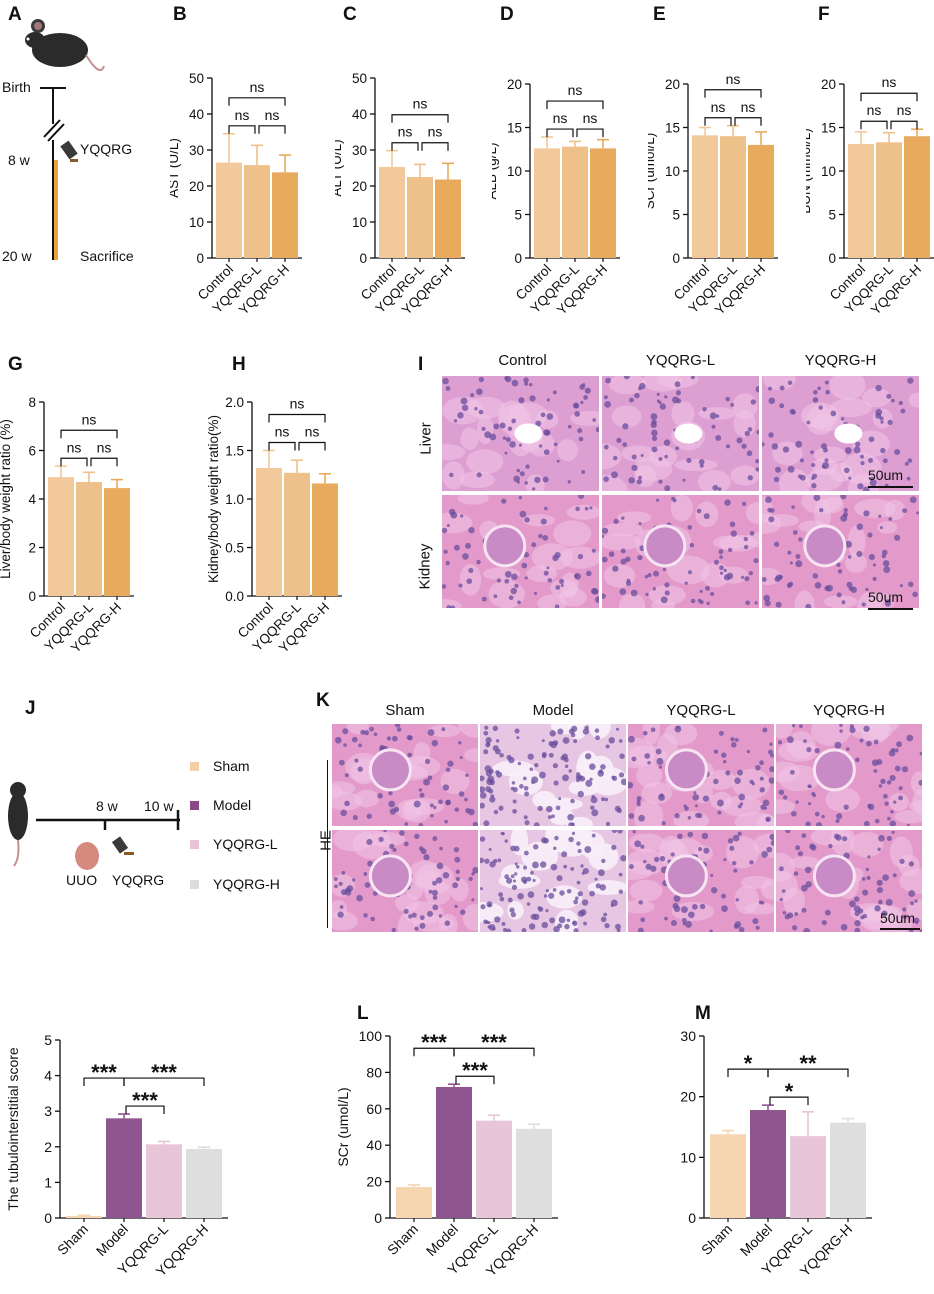 This screenshot has width=934, height=1294. What do you see at coordinates (107, 806) in the screenshot?
I see `j-week8-label: 8 w` at bounding box center [107, 806].